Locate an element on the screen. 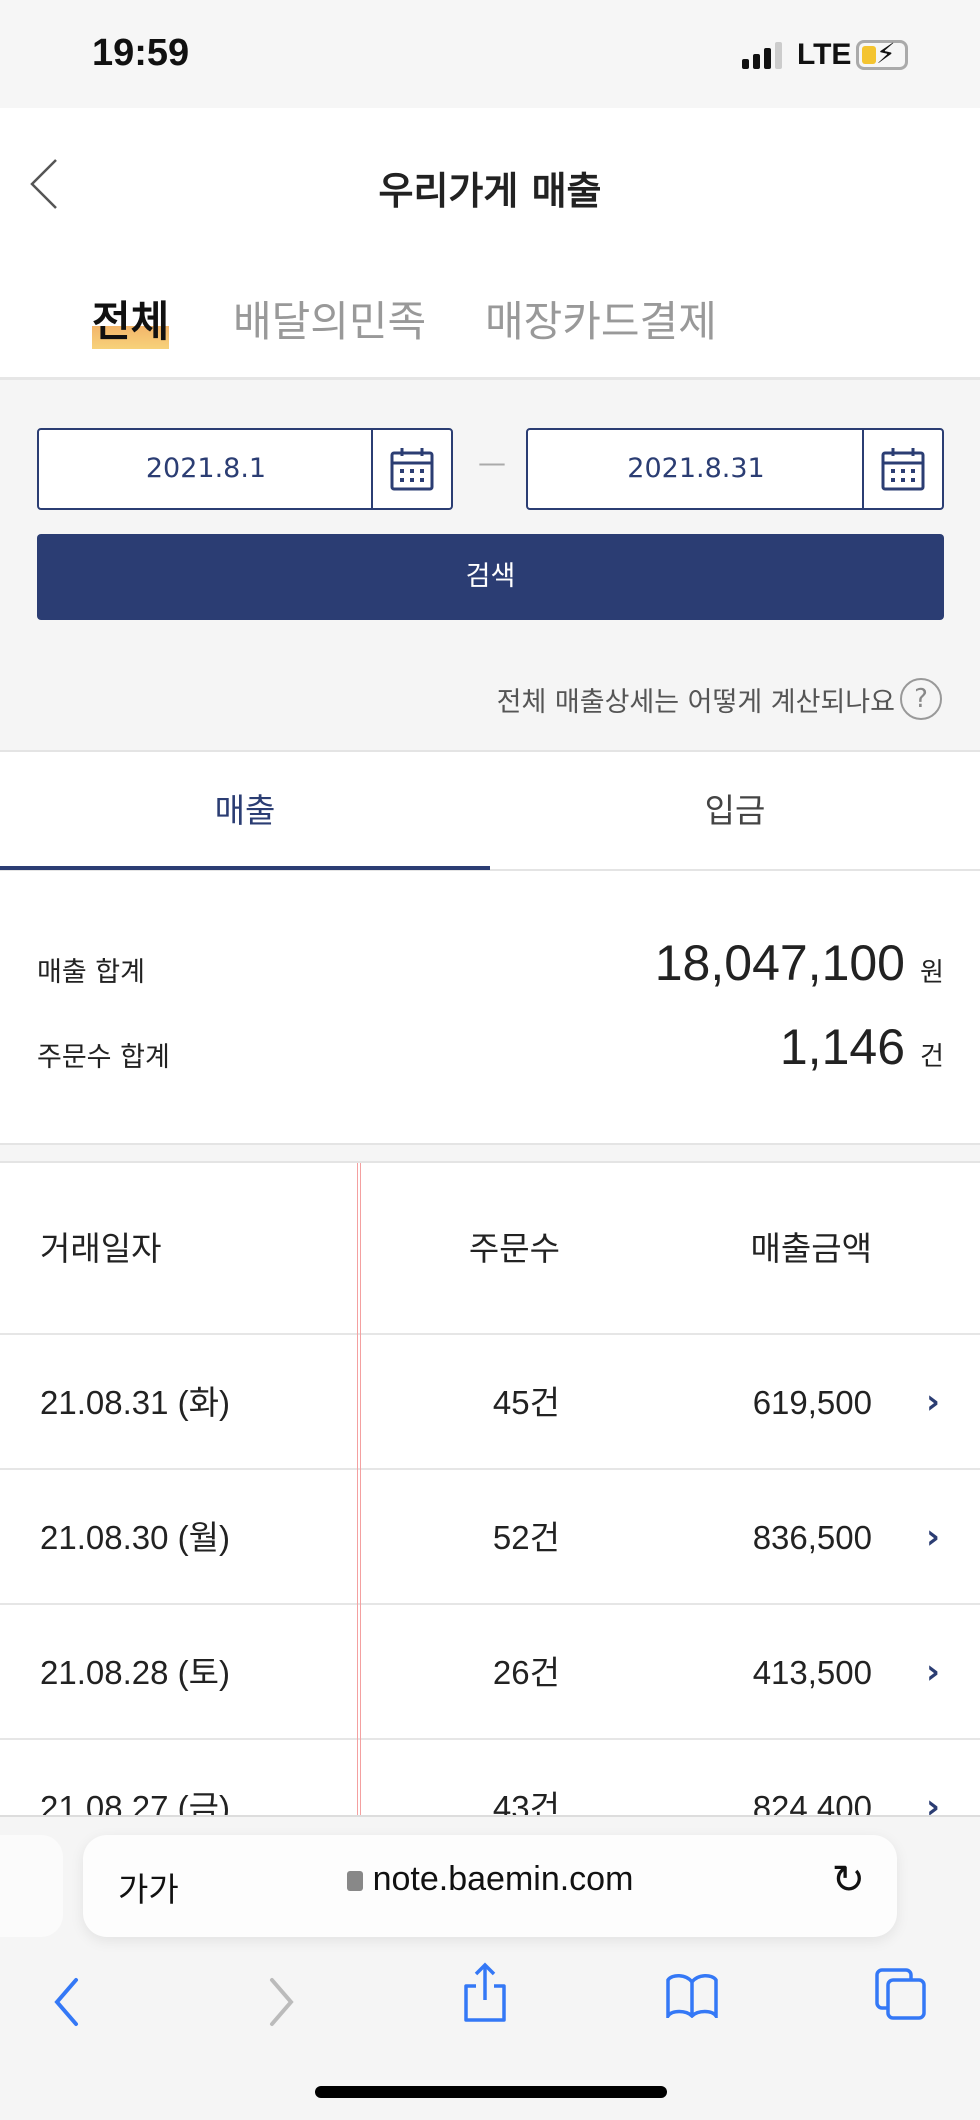 The height and width of the screenshot is (2120, 980). table-header: 거래일자 주문수 매출금액 is located at coordinates (490, 1249).